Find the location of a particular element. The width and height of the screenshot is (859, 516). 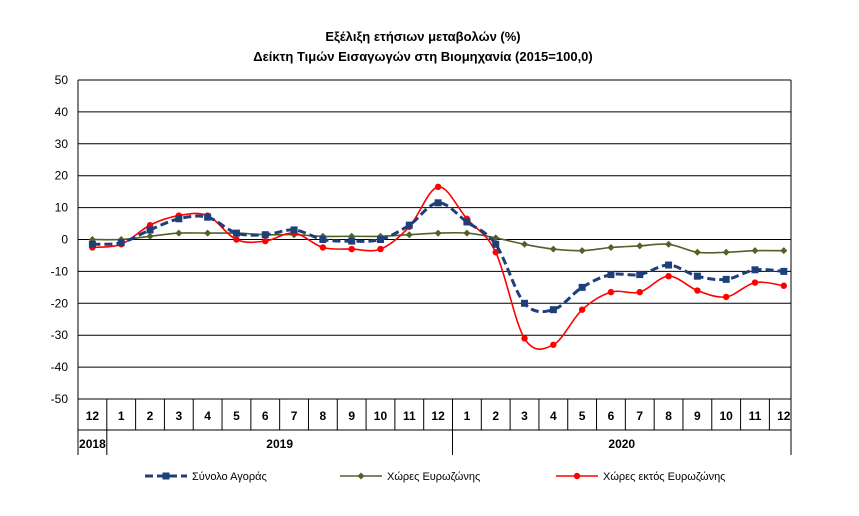

y-tick-label: -50 is located at coordinates (60, 399).